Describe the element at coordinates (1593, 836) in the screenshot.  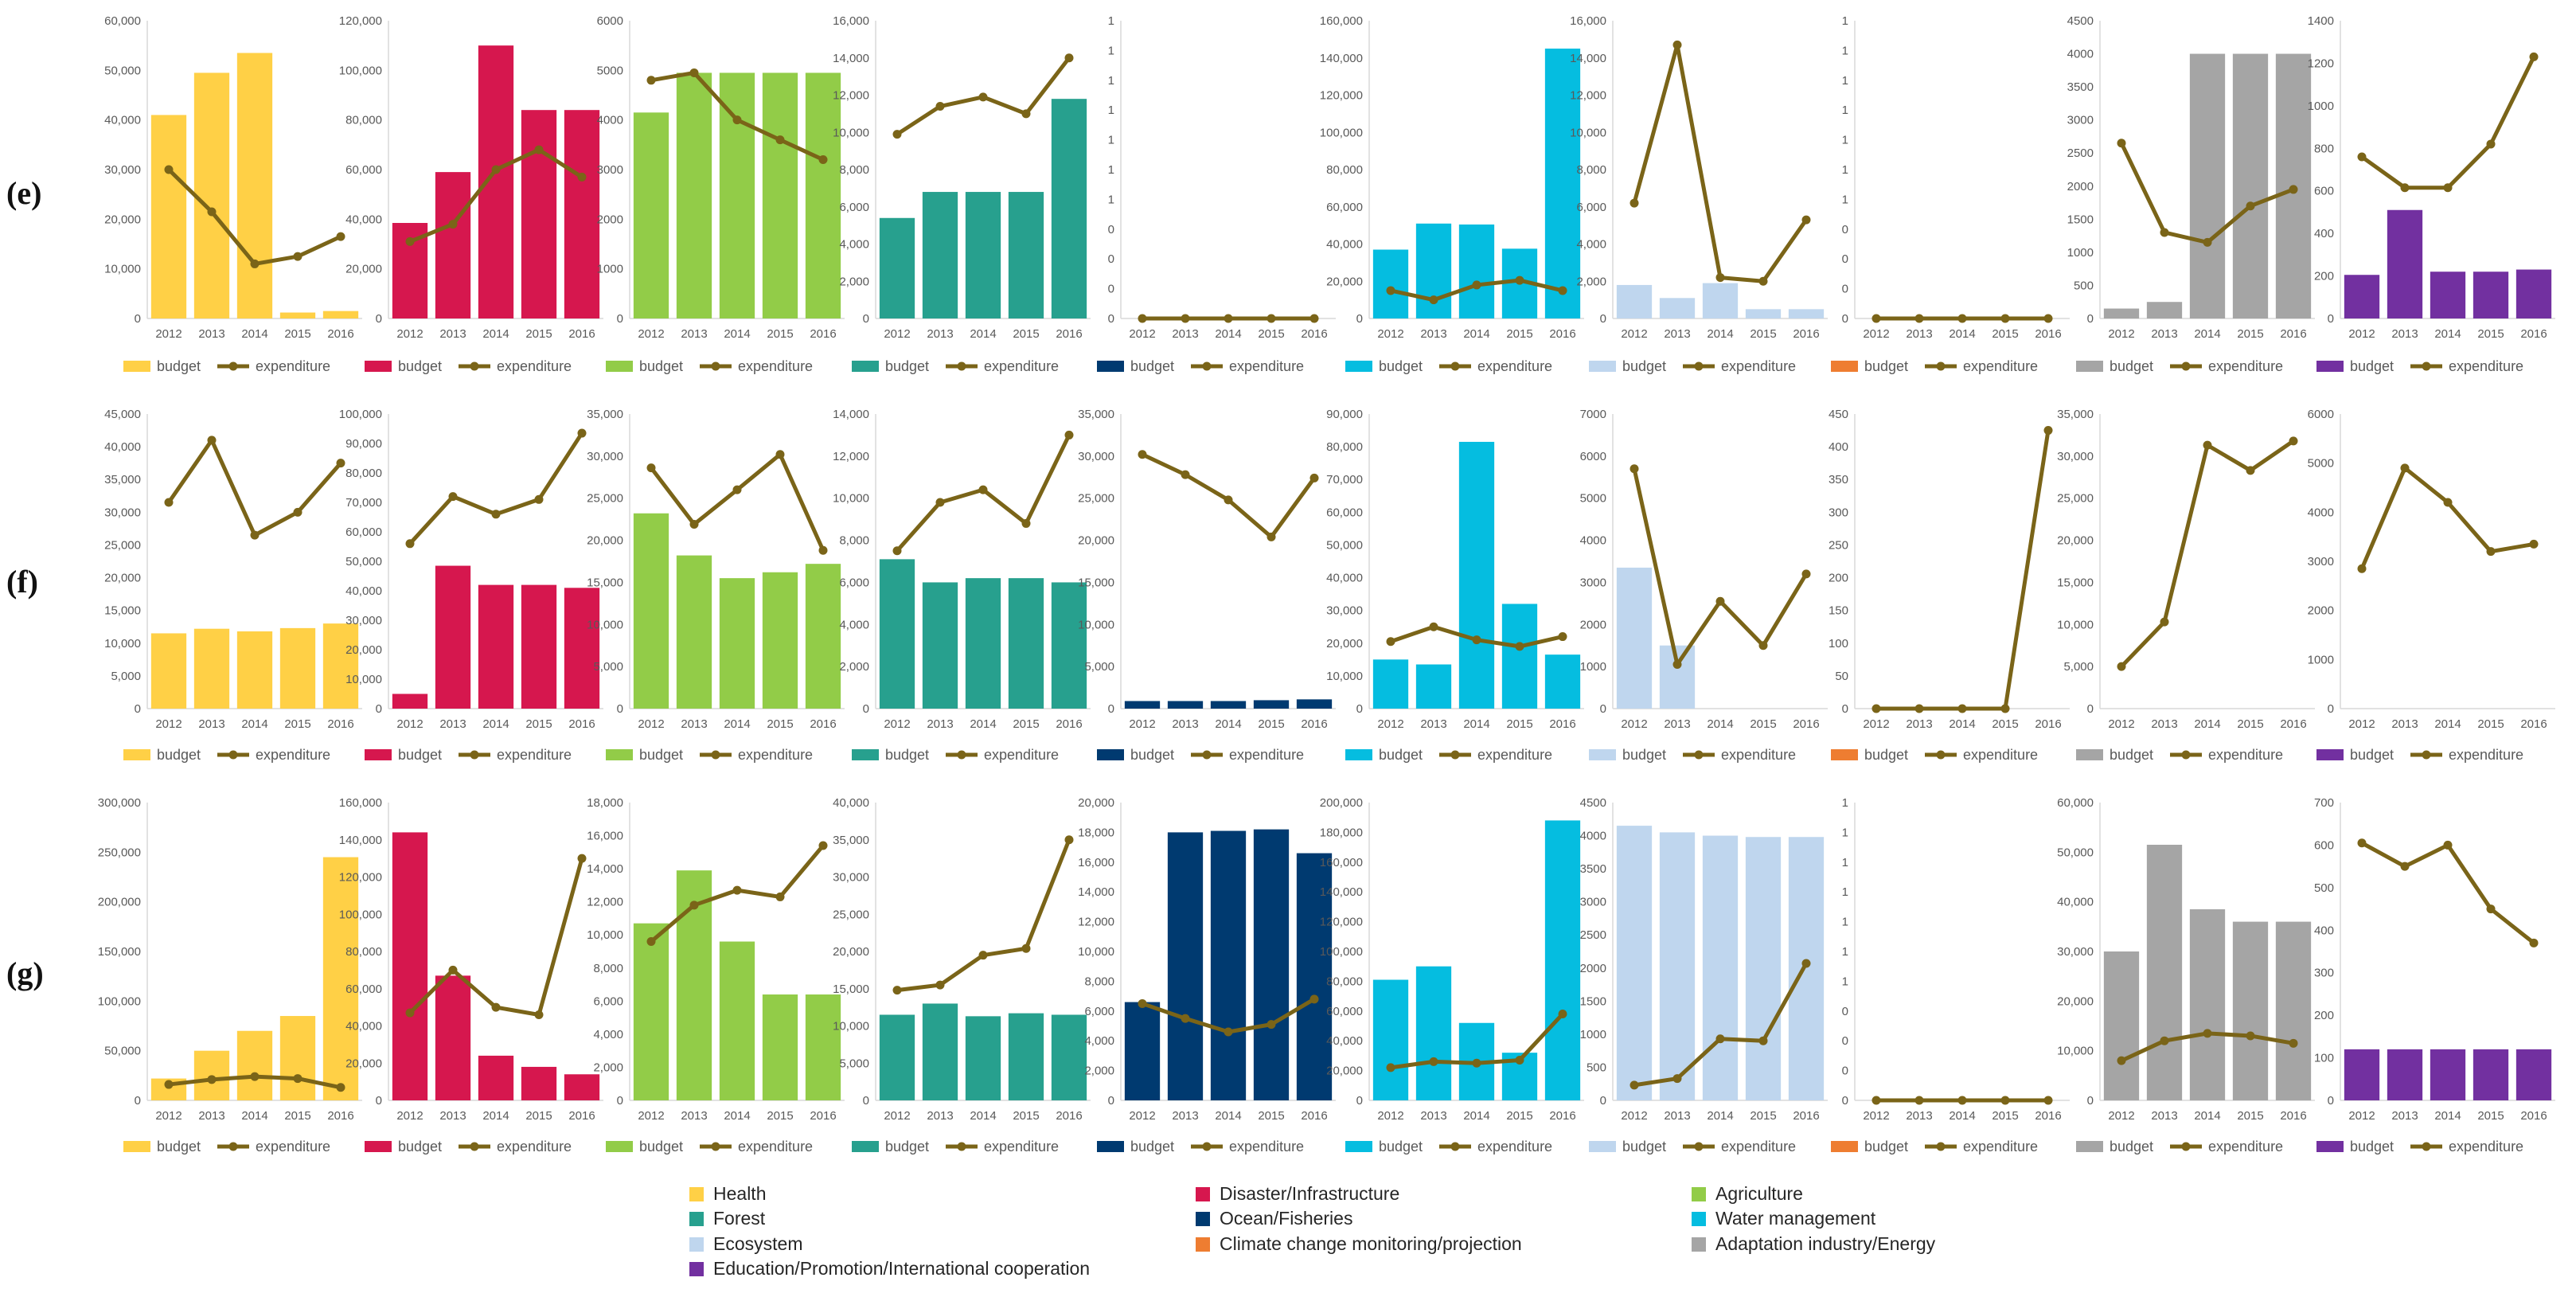
I see `y-tick-label: 4000` at that location.